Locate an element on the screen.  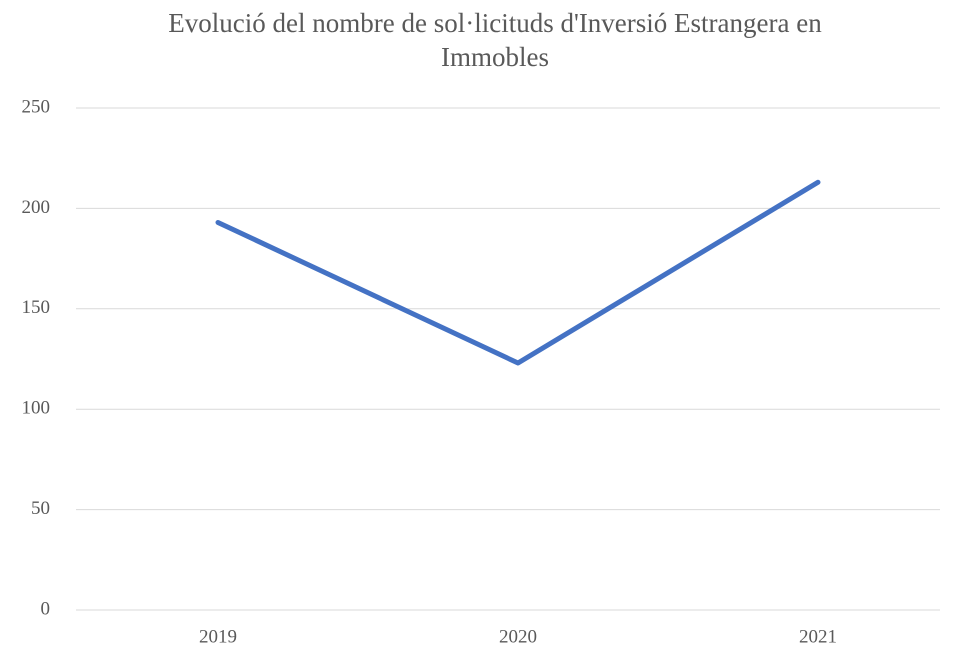
y-tick-label: 50 is located at coordinates (40, 508).